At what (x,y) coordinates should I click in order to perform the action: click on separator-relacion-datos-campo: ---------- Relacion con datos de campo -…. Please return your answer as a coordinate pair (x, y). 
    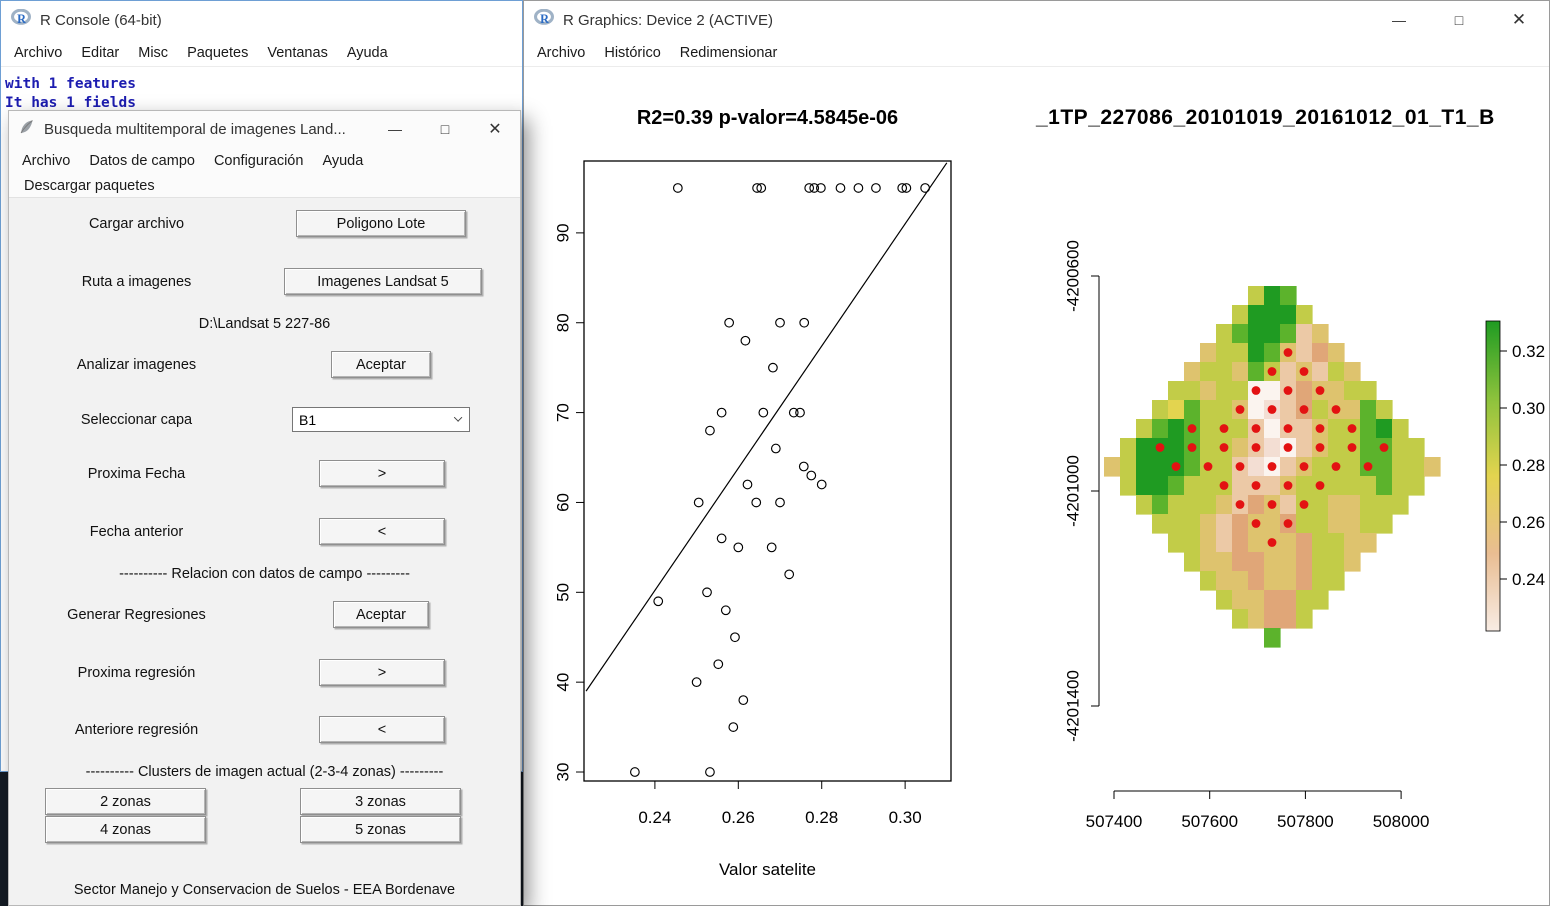
    Looking at the image, I should click on (264, 574).